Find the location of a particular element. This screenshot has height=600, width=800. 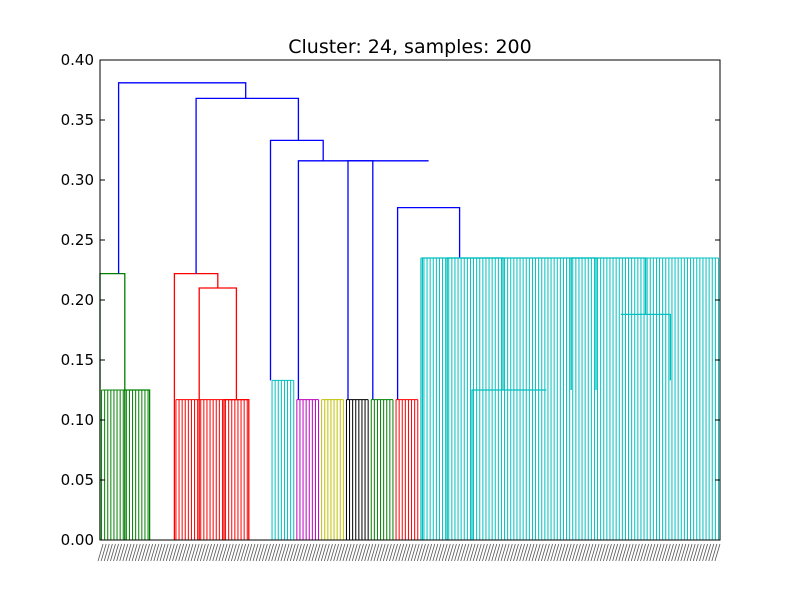

y-tick-label: 0.25 is located at coordinates (77, 240).